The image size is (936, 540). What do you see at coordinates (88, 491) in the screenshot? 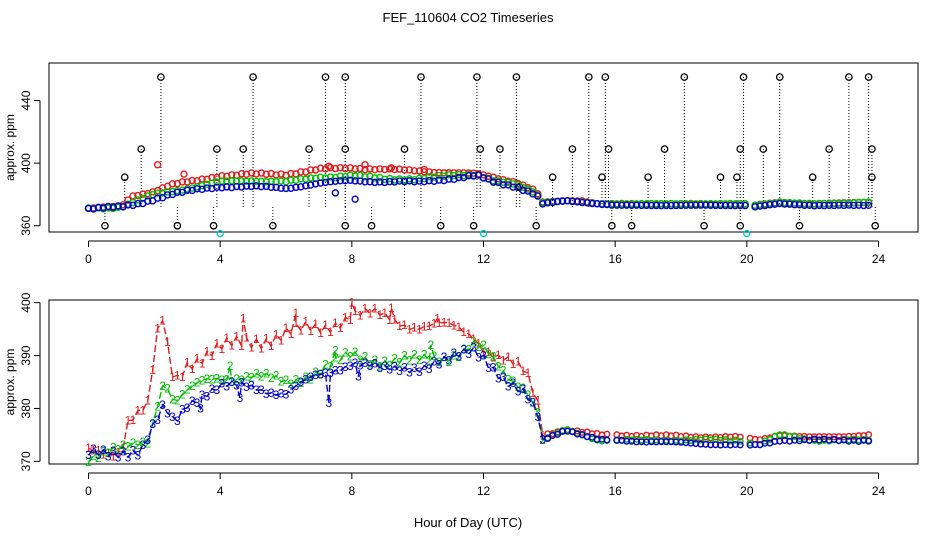
I see `bottom-x-tick-label: 0` at bounding box center [88, 491].